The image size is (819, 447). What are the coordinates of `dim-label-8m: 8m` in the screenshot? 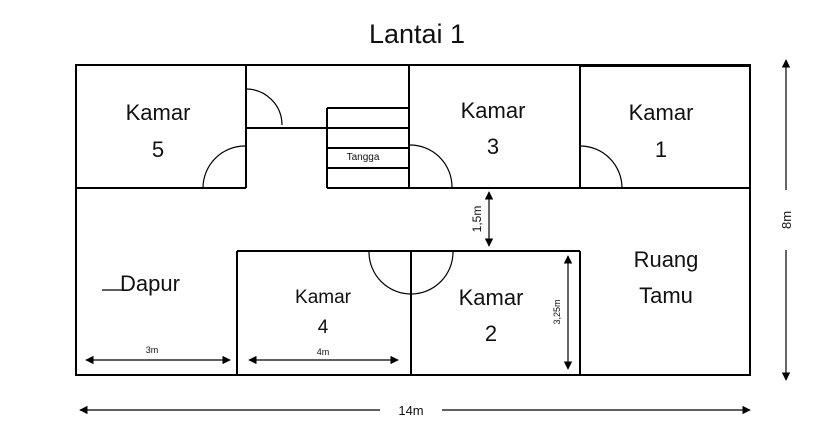 It's located at (786, 220).